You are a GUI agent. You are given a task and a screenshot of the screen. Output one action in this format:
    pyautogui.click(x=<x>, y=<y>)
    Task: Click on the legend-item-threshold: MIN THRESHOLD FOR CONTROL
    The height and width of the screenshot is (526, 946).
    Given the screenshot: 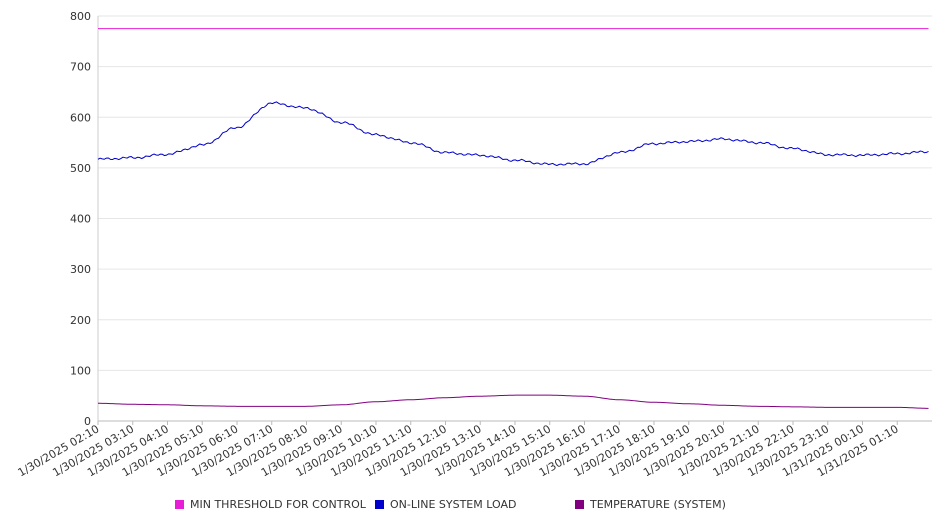 What is the action you would take?
    pyautogui.click(x=270, y=504)
    